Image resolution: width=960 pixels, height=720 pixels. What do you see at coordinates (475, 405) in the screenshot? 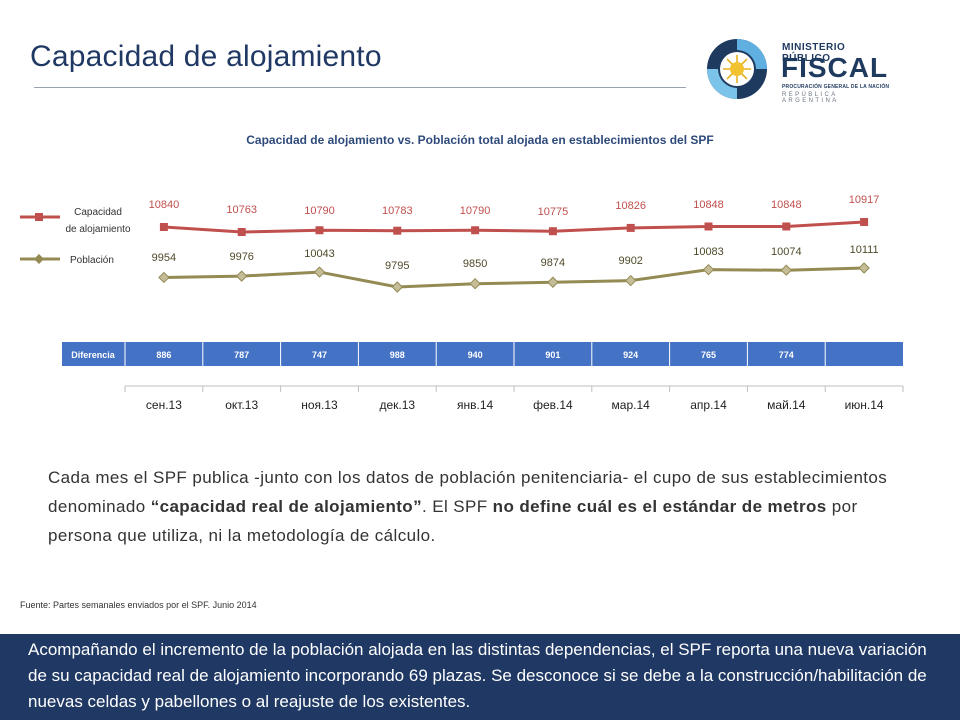
I see `x-tick-label: янв.14` at bounding box center [475, 405].